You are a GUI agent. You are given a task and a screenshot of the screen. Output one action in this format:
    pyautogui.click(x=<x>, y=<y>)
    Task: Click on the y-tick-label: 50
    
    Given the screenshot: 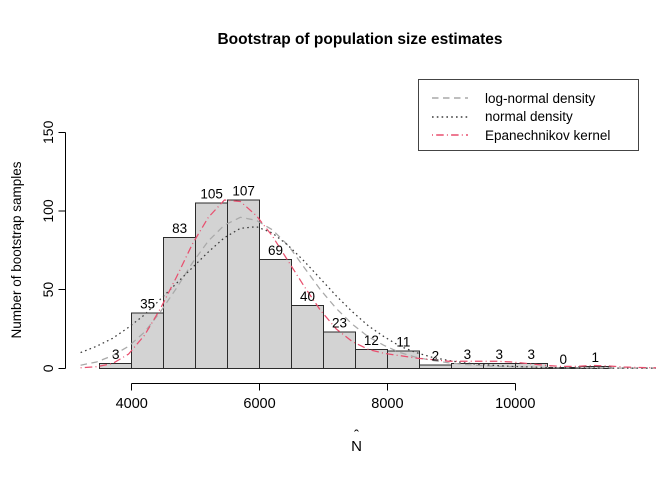 What is the action you would take?
    pyautogui.click(x=48, y=290)
    